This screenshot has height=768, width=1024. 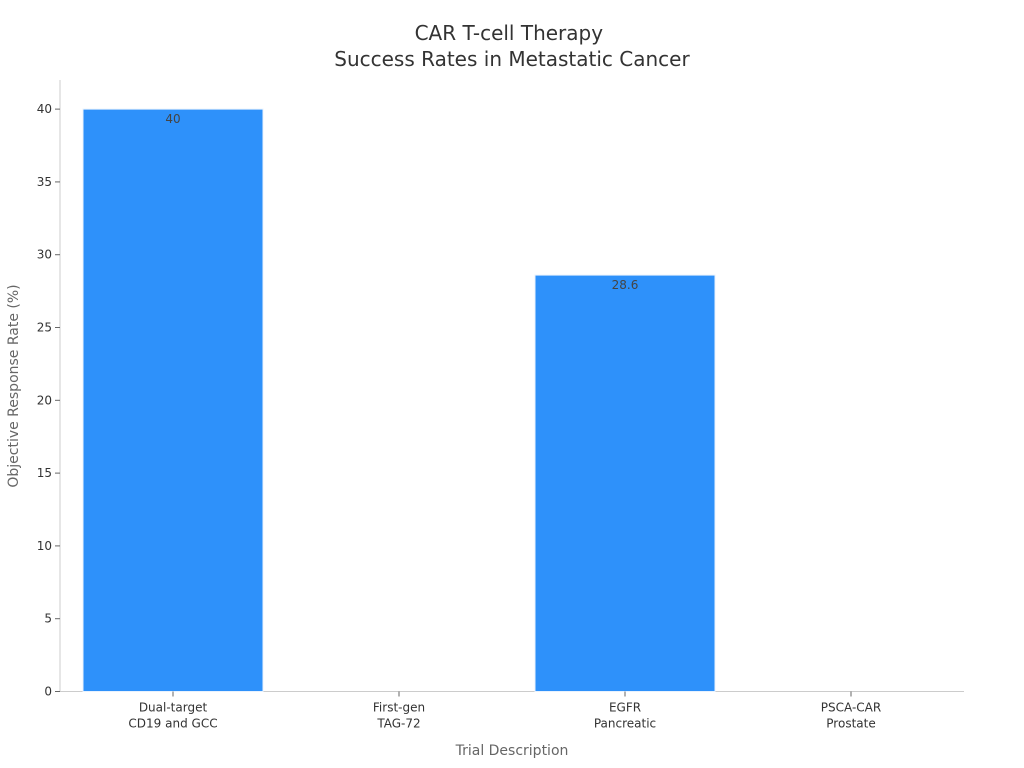 I want to click on y-axis-title: Objective Response Rate (%), so click(x=14, y=385).